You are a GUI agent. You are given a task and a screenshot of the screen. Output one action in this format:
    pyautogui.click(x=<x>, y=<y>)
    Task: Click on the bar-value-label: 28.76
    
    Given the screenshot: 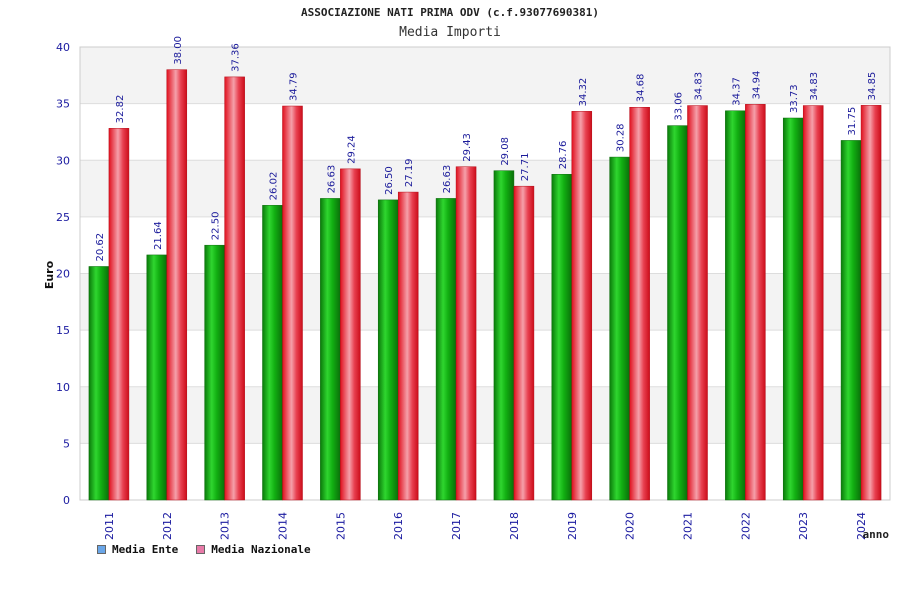 What is the action you would take?
    pyautogui.click(x=563, y=155)
    